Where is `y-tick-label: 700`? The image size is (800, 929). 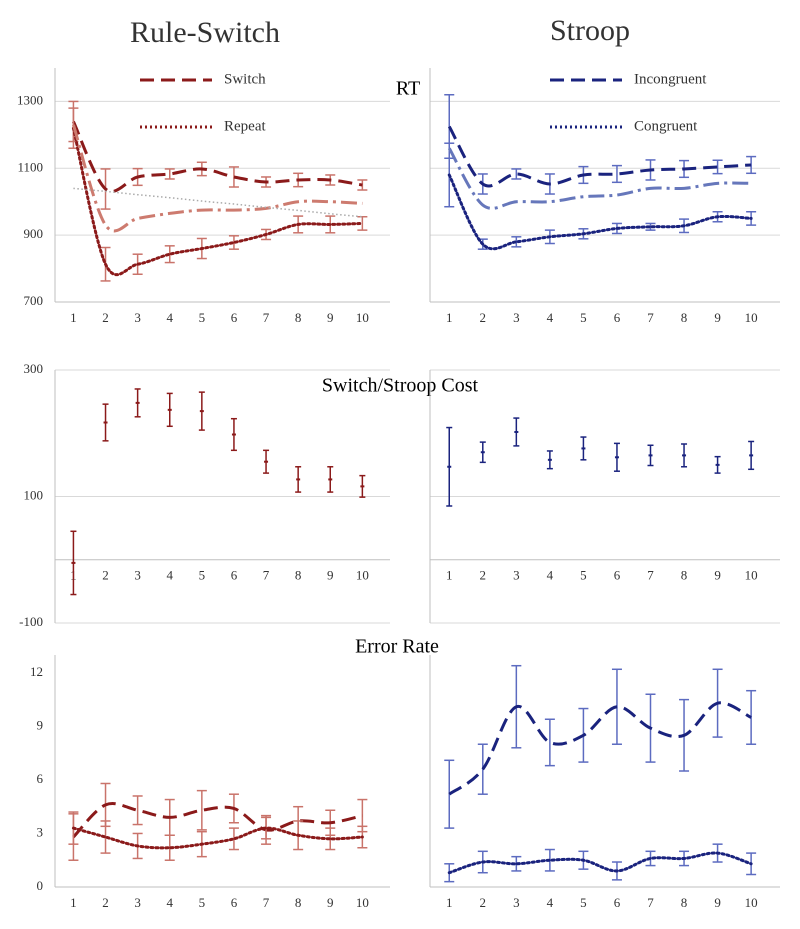 y-tick-label: 700 is located at coordinates (34, 300).